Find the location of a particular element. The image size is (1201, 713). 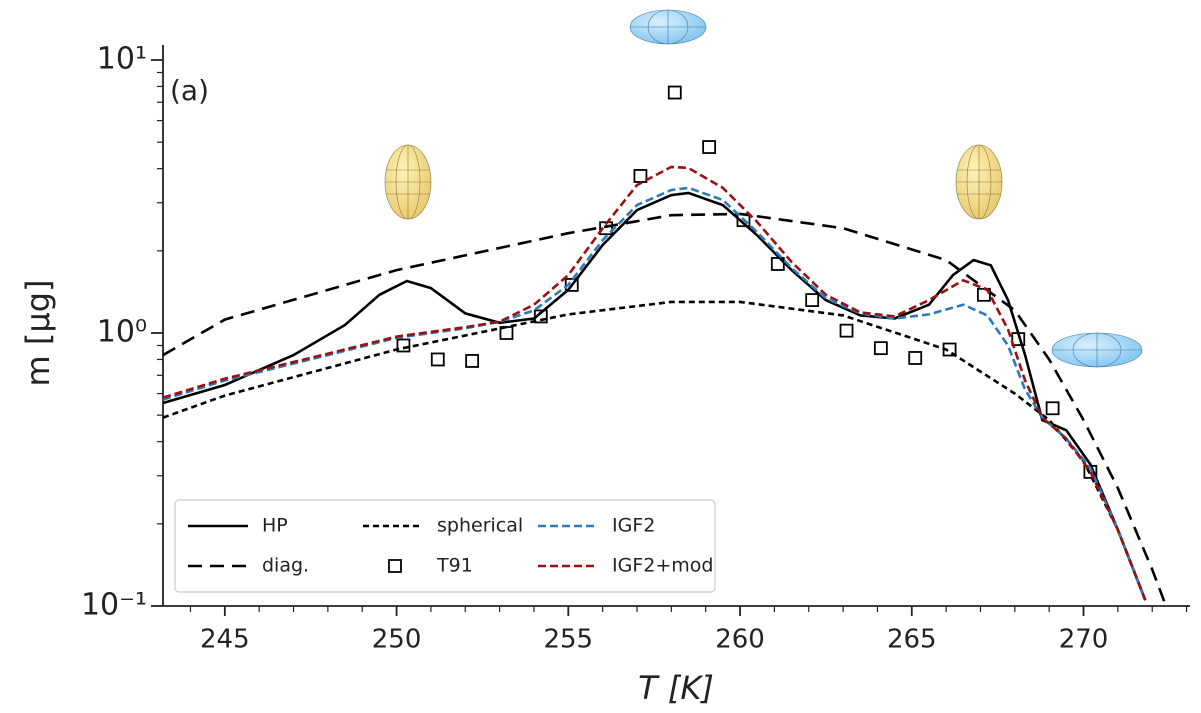

legend: HP diag. spherical T91 IGF2 IGF2+mod is located at coordinates (445, 546).